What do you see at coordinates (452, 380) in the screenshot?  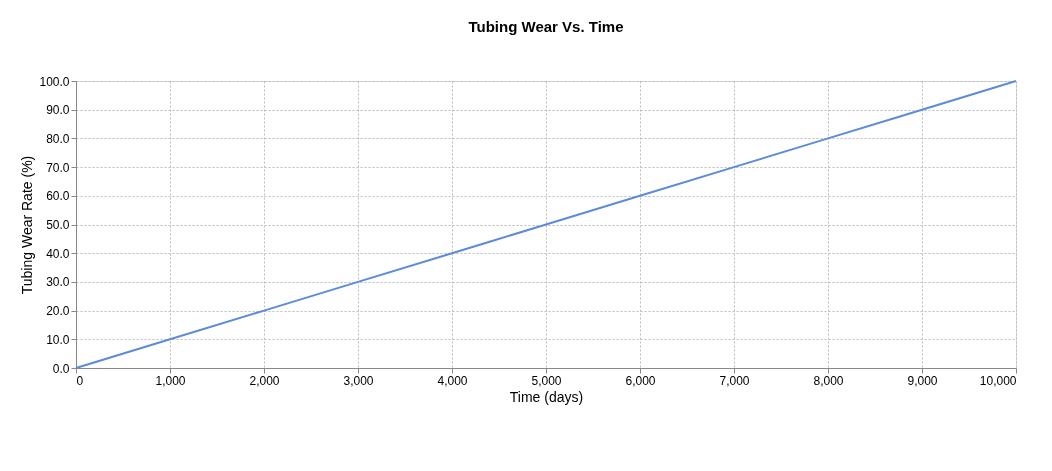 I see `x-tick-label: 4,000` at bounding box center [452, 380].